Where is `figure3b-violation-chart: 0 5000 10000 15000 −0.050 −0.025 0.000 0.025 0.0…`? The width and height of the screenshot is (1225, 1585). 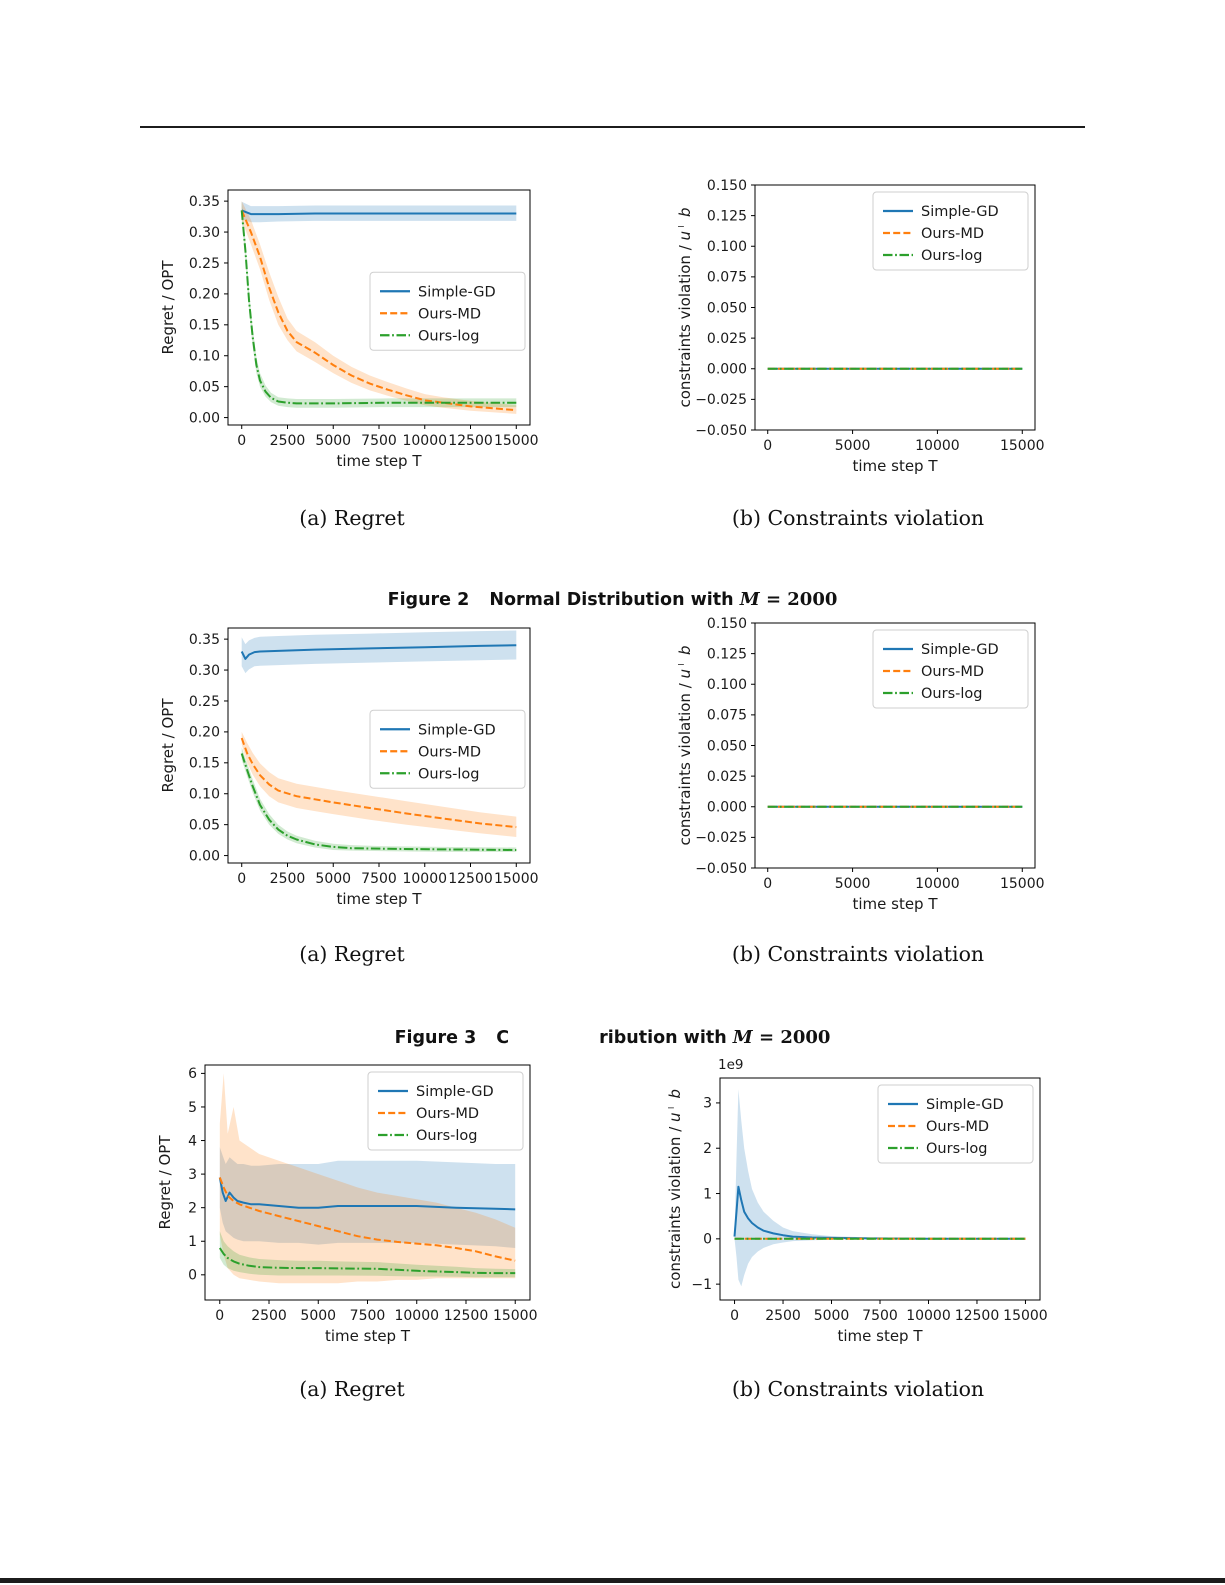
figure3b-violation-chart: 0 5000 10000 15000 −0.050 −0.025 0.000 0.025 0.0… is located at coordinates (866, 765).